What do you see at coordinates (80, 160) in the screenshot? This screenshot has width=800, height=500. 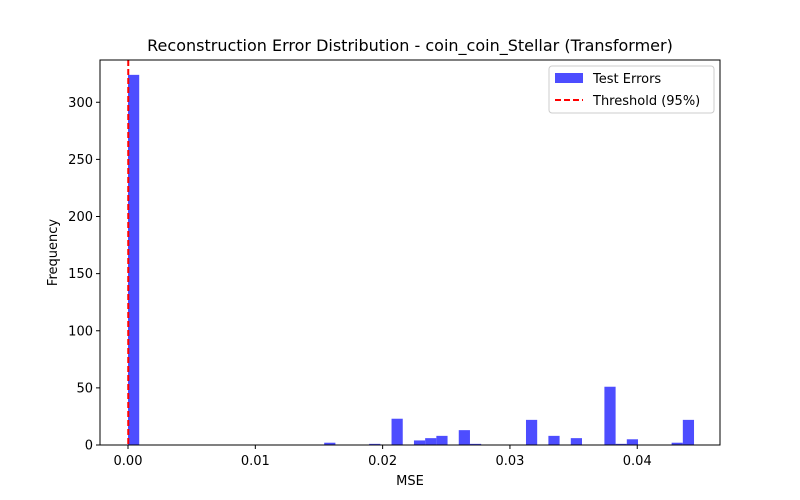 I see `y-tick-label: 250` at bounding box center [80, 160].